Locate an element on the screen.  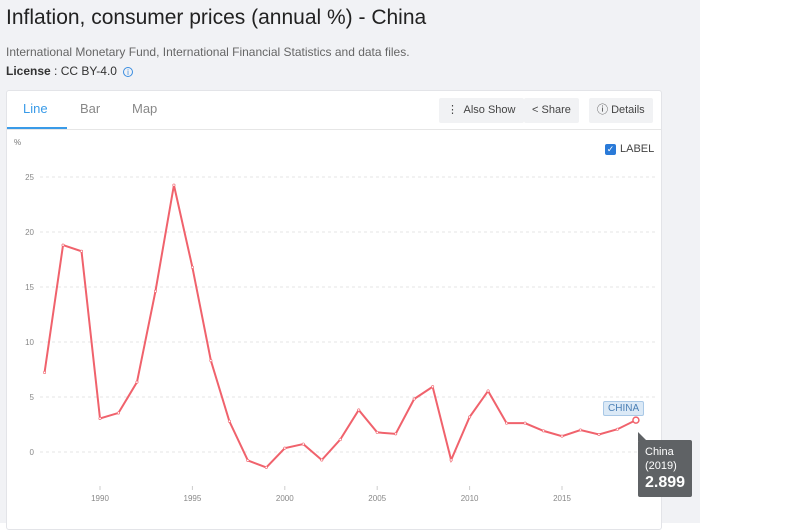
checkbox-check-icon: ✓ is located at coordinates (610, 149).